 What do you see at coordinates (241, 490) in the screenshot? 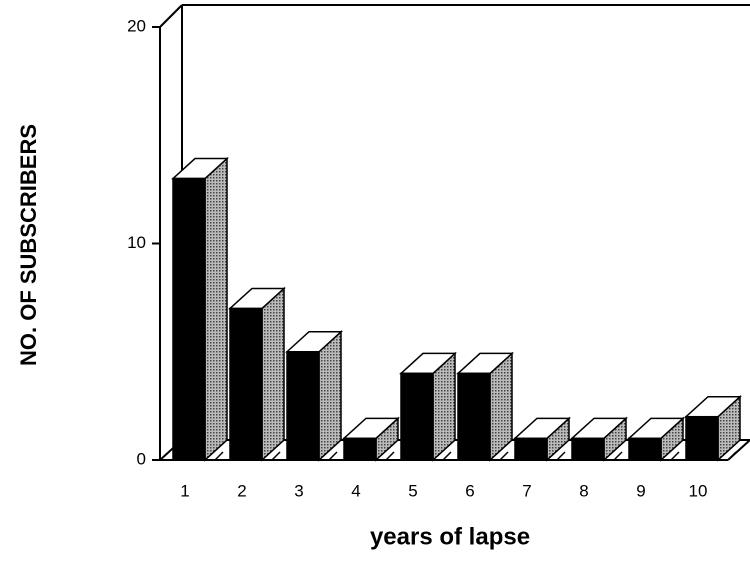
I see `x-tick-label: 2` at bounding box center [241, 490].